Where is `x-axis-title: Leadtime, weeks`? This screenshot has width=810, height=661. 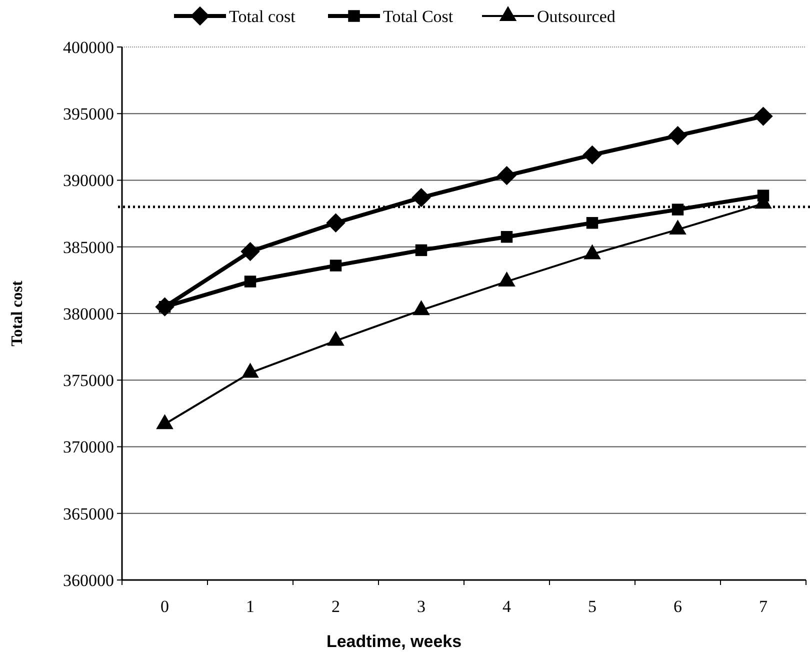 x-axis-title: Leadtime, weeks is located at coordinates (394, 641).